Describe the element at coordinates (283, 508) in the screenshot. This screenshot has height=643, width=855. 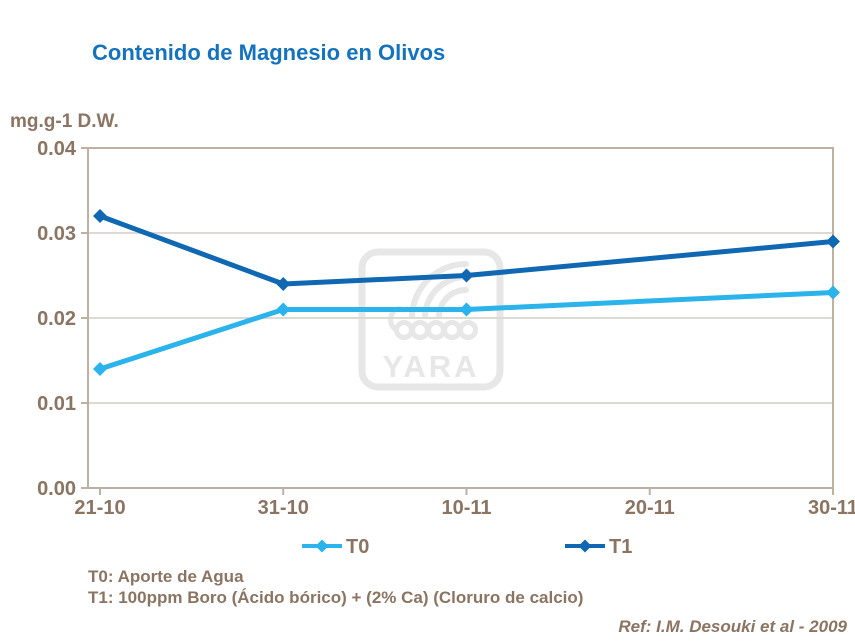
I see `x-tick-label: 31-10` at that location.